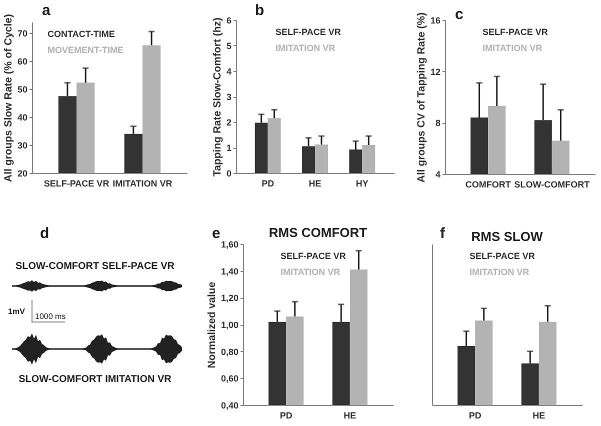 Image resolution: width=601 pixels, height=426 pixels. What do you see at coordinates (435, 21) in the screenshot?
I see `y-tick-label: 16` at bounding box center [435, 21].